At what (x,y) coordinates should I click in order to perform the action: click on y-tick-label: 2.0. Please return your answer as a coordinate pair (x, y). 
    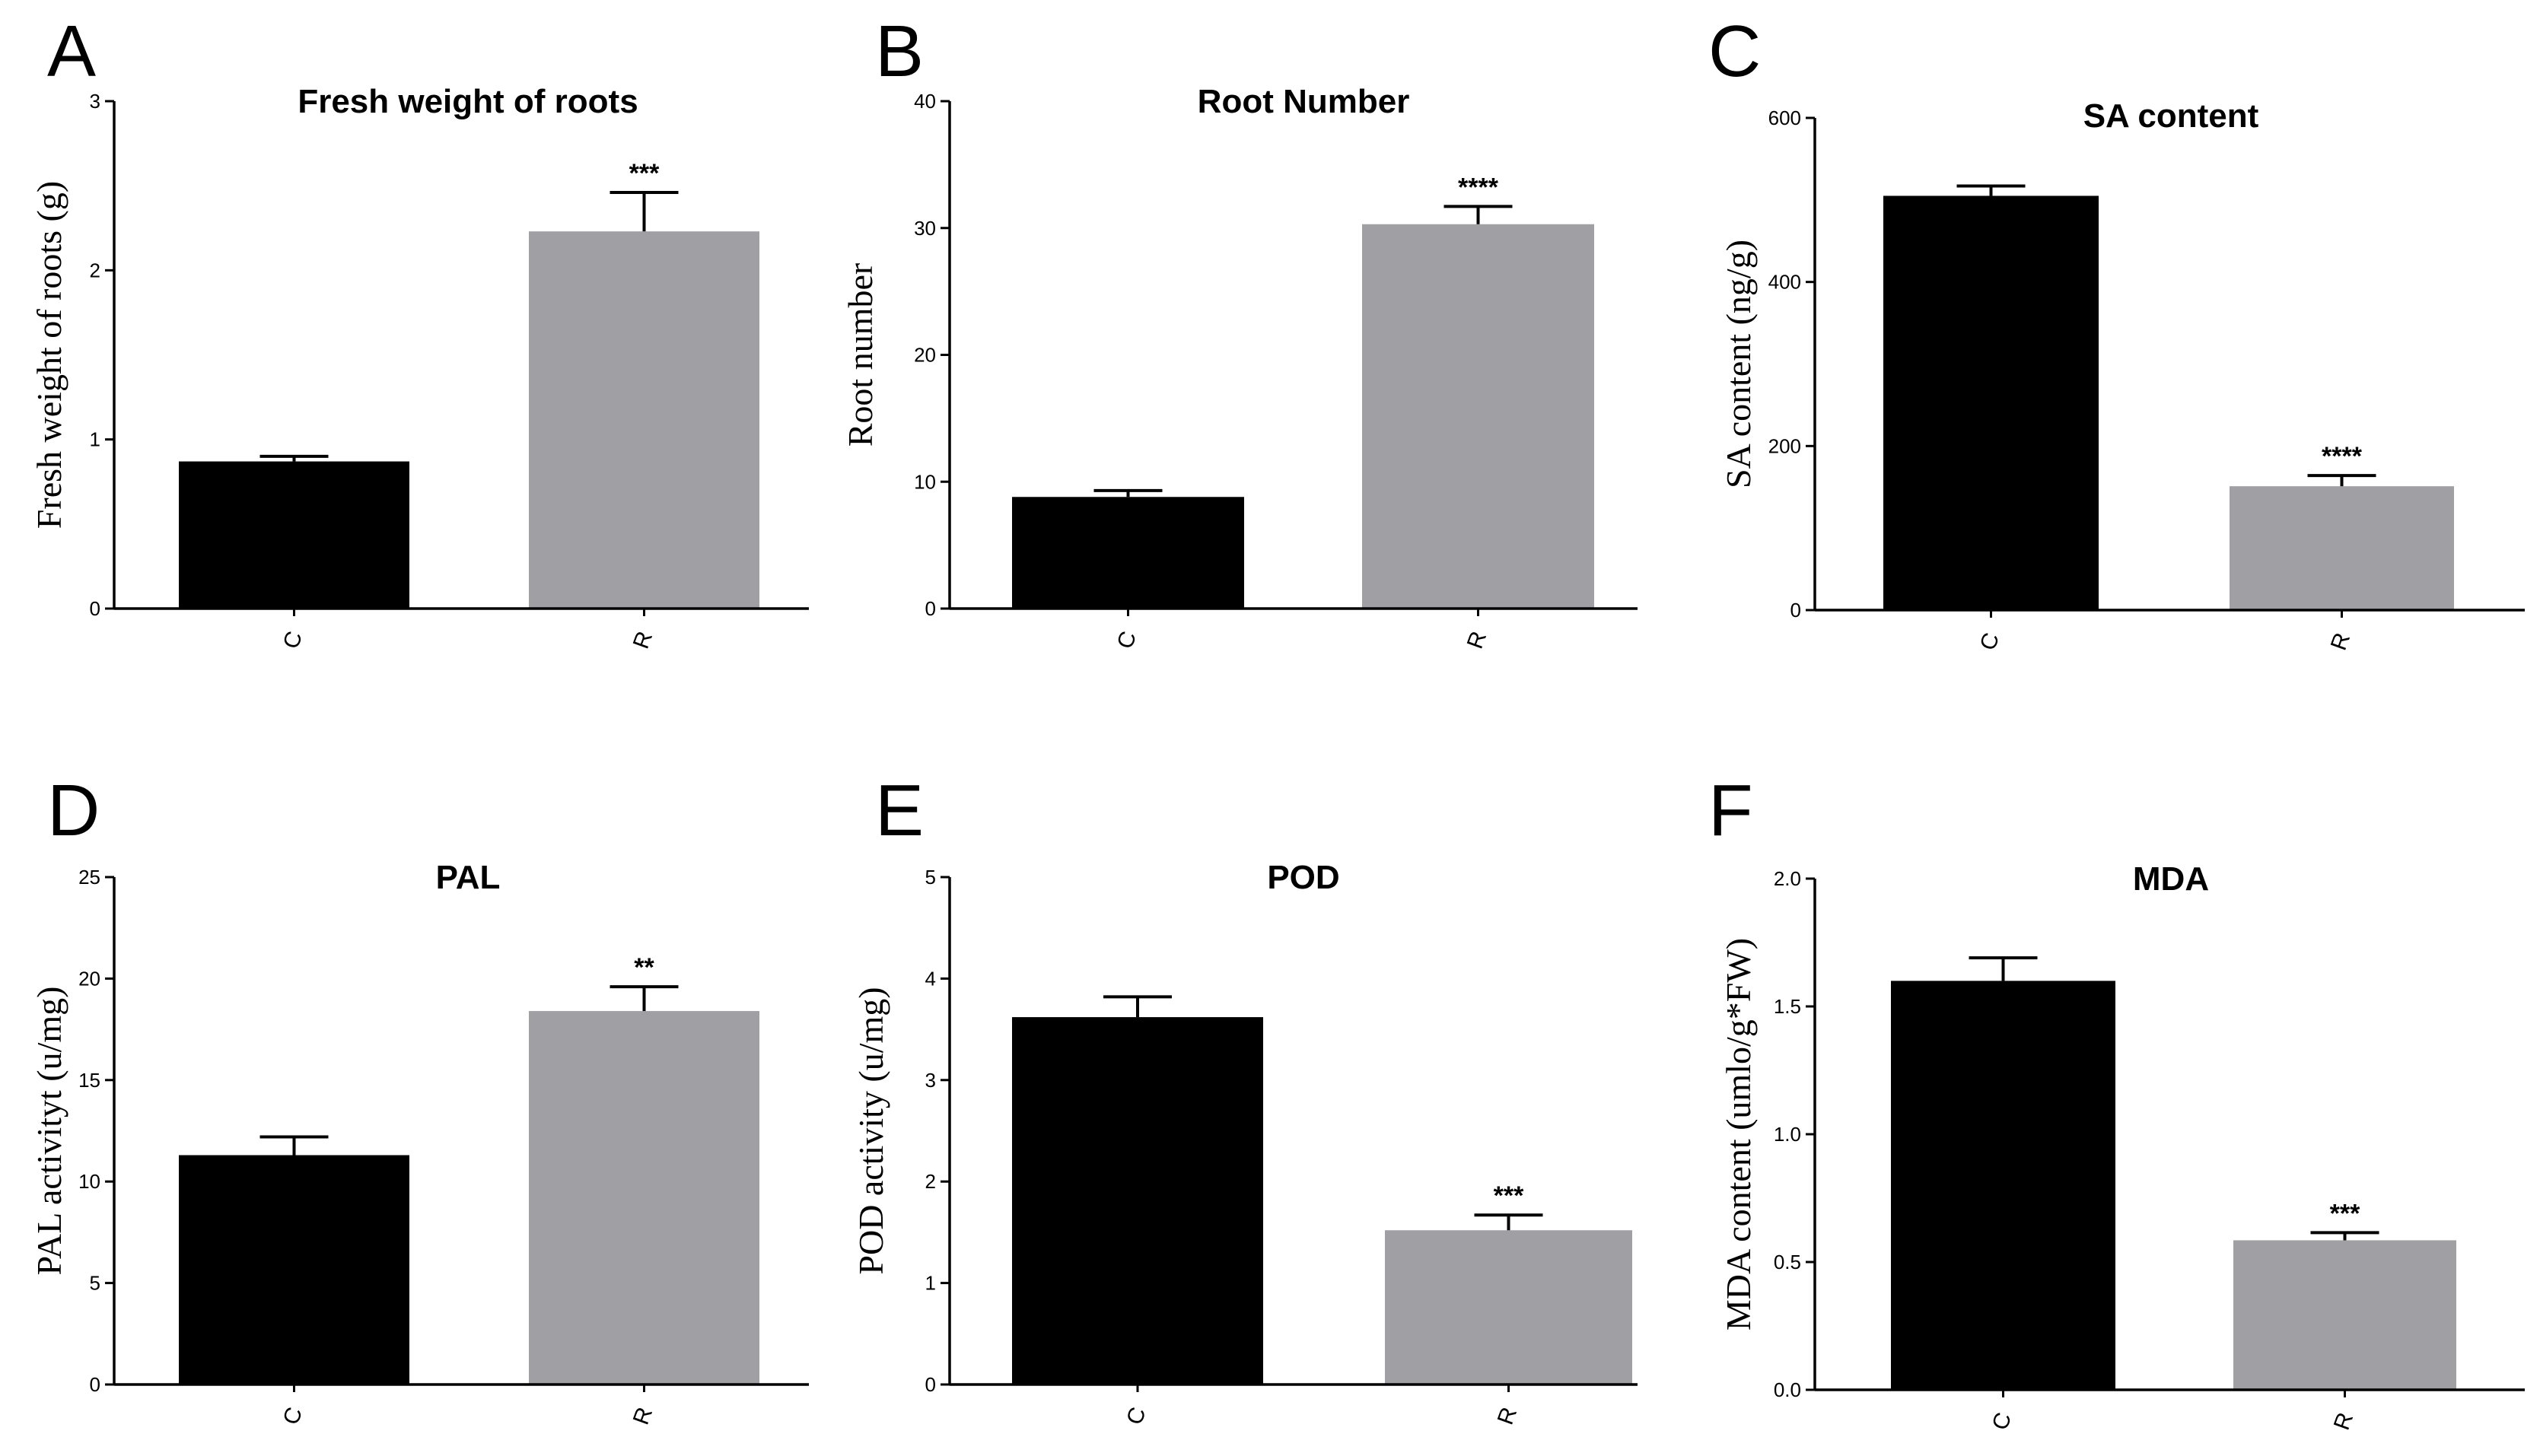
    Looking at the image, I should click on (1787, 878).